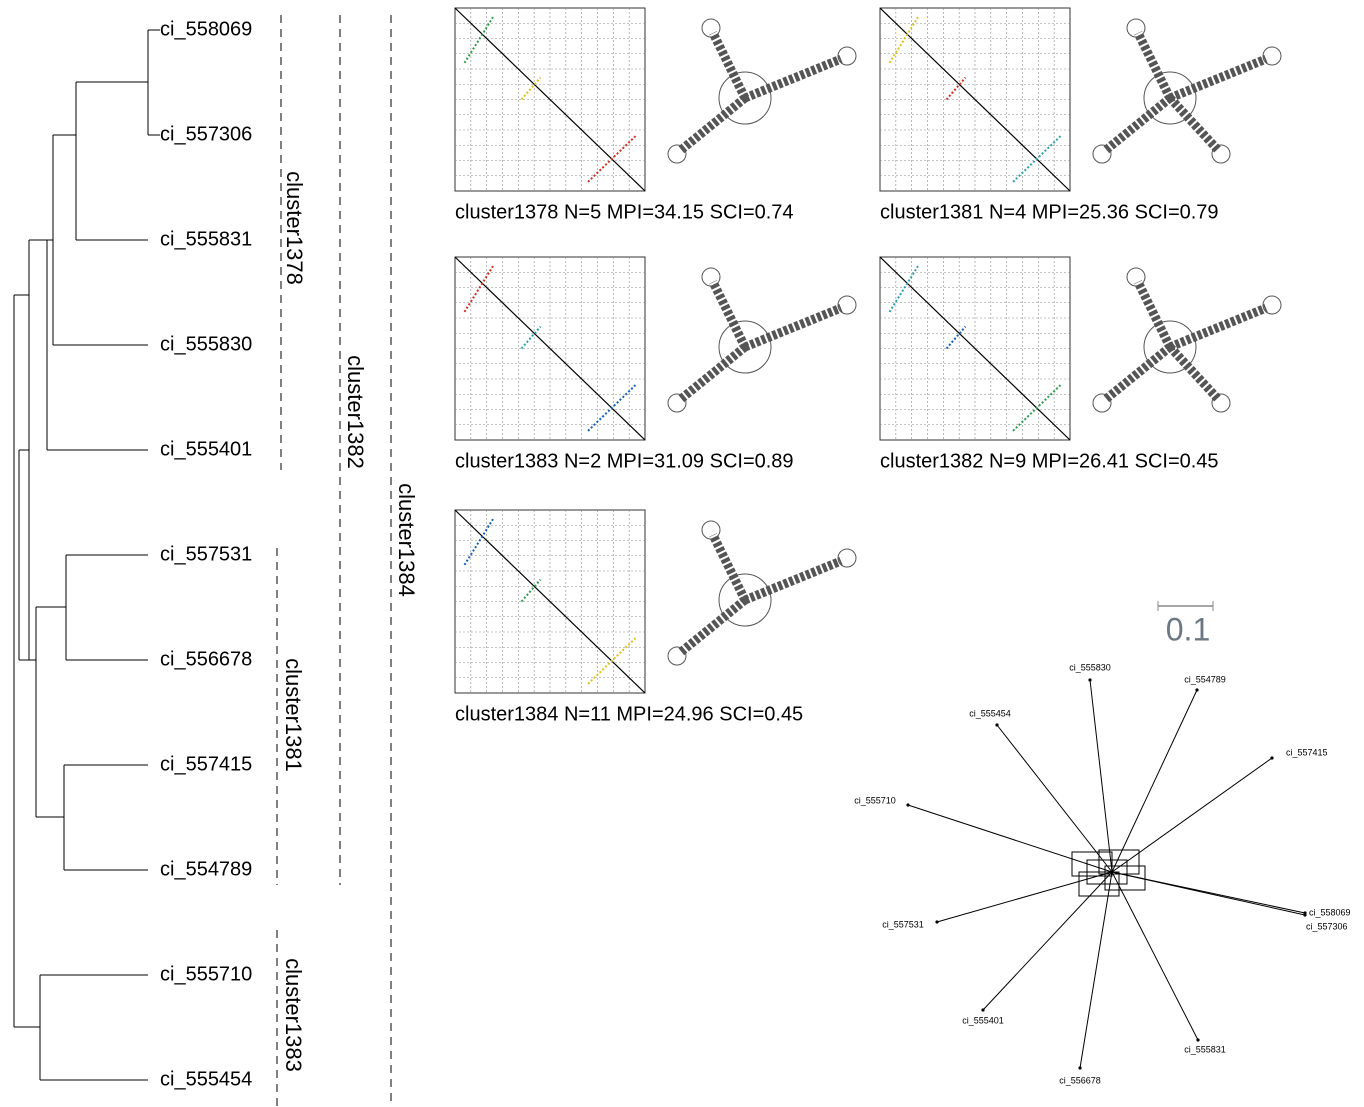  Describe the element at coordinates (1049, 461) in the screenshot. I see `panel-caption: cluster1382 N=9 MPI=26.41 SCI=0.45` at that location.